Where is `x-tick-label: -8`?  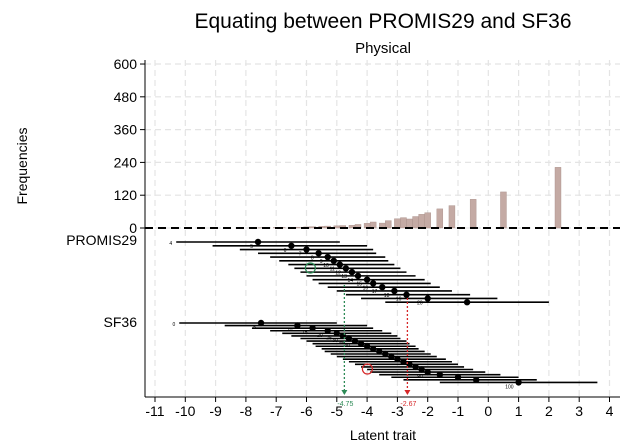
x-tick-label: -8 is located at coordinates (246, 411).